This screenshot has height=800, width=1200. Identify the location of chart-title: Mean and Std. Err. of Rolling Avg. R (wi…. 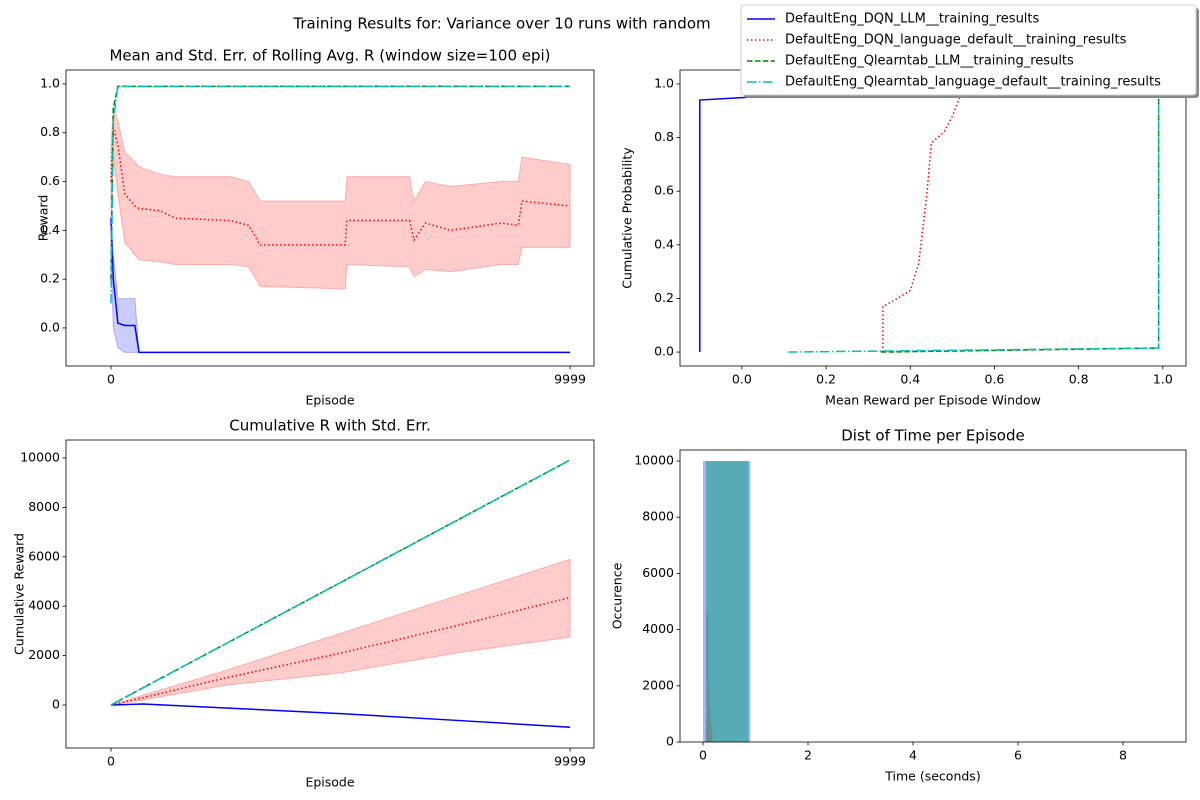
(329, 56).